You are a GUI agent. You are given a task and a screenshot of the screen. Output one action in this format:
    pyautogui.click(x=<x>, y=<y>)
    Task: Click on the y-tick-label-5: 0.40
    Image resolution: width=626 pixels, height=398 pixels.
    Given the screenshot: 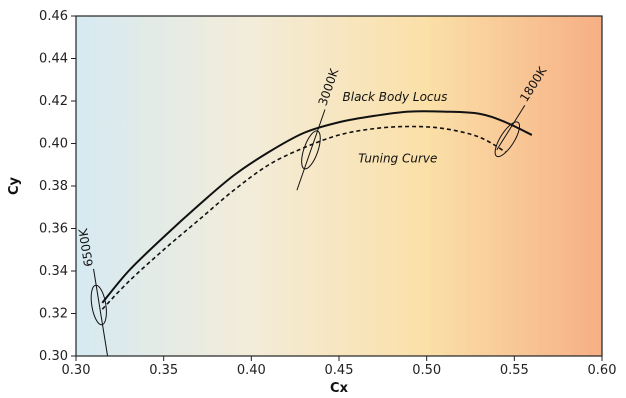 What is the action you would take?
    pyautogui.click(x=53, y=144)
    